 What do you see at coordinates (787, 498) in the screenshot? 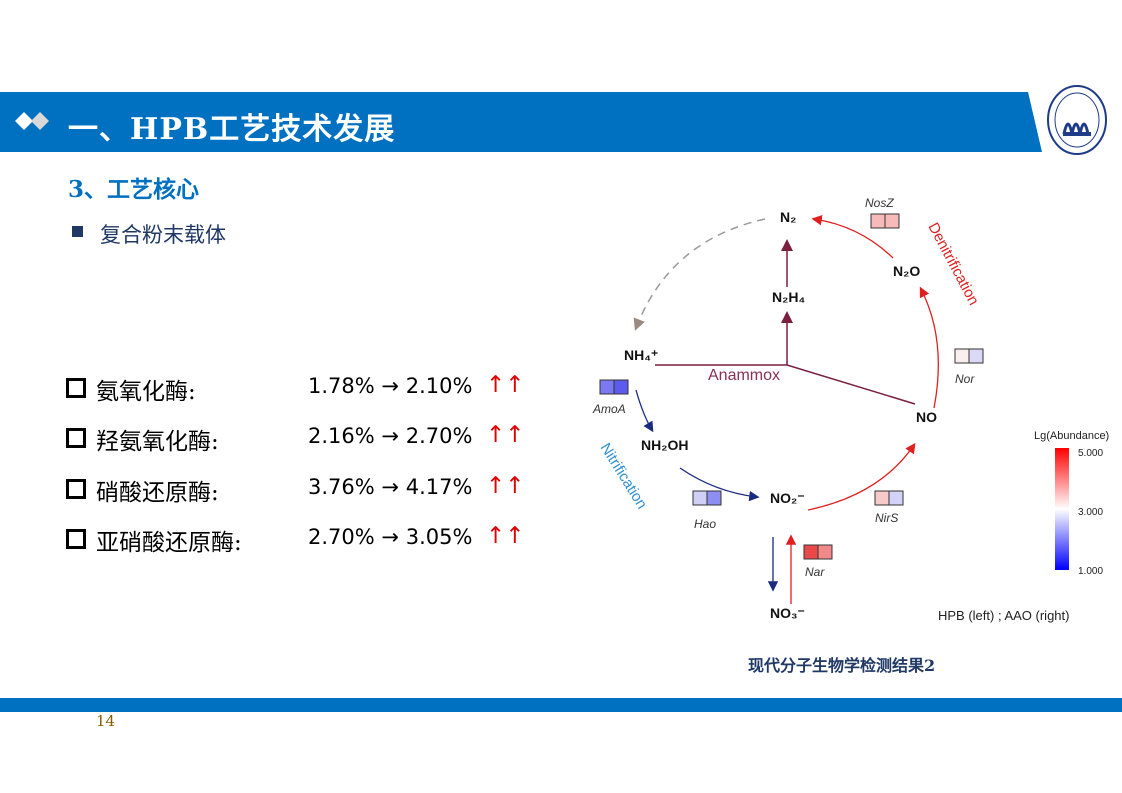
I see `node-no2: NO₂⁻` at bounding box center [787, 498].